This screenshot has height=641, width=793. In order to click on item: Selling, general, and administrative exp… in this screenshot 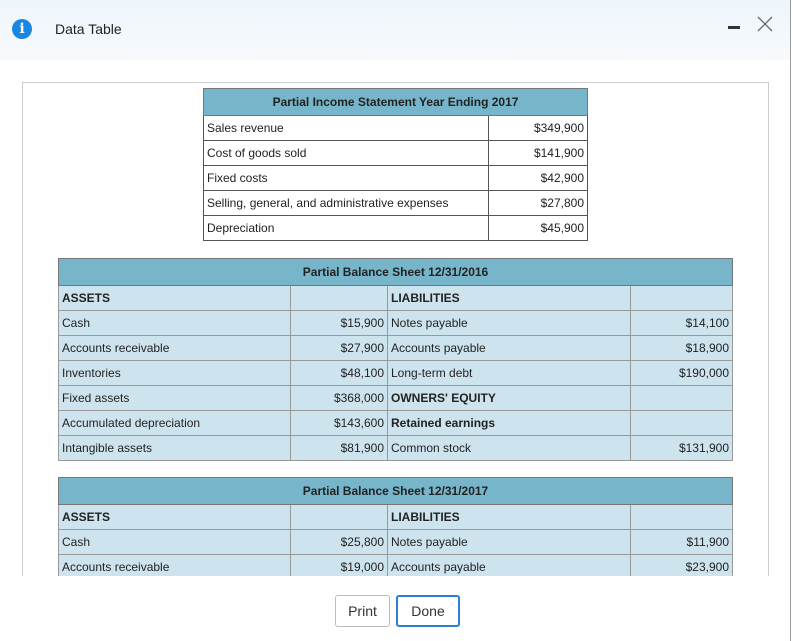, I will do `click(346, 203)`.